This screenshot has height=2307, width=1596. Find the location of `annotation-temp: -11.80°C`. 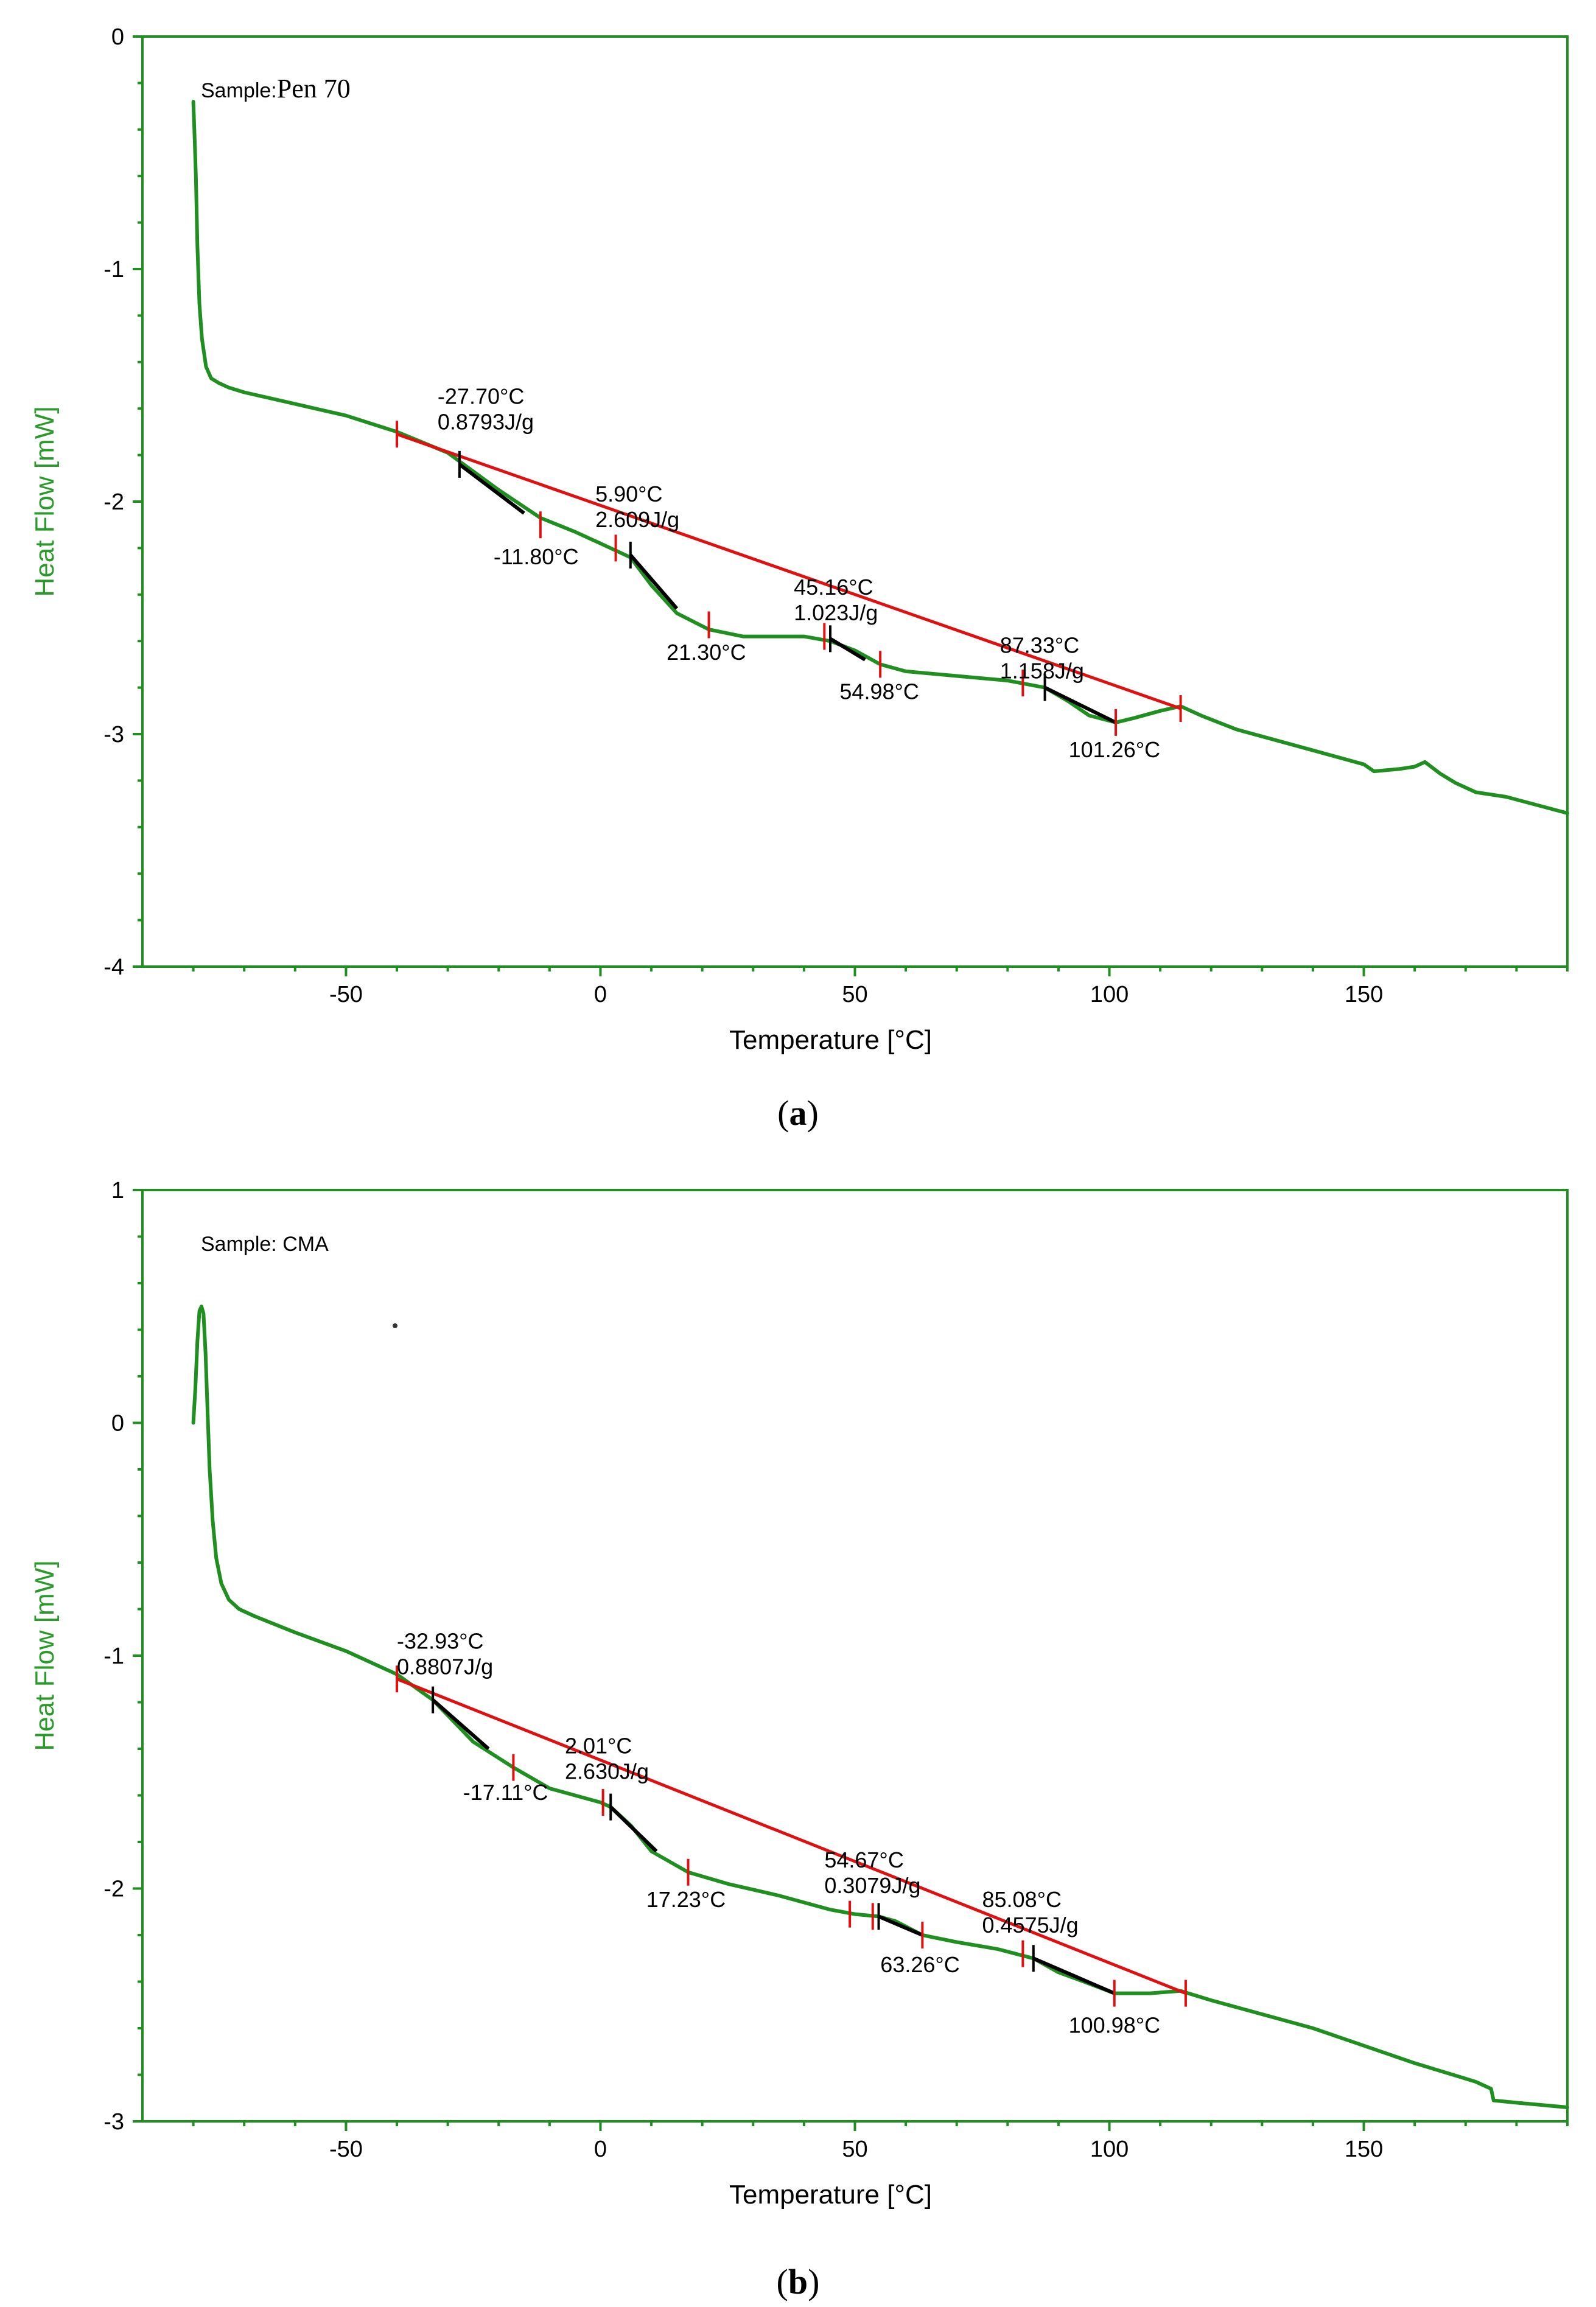

annotation-temp: -11.80°C is located at coordinates (536, 556).